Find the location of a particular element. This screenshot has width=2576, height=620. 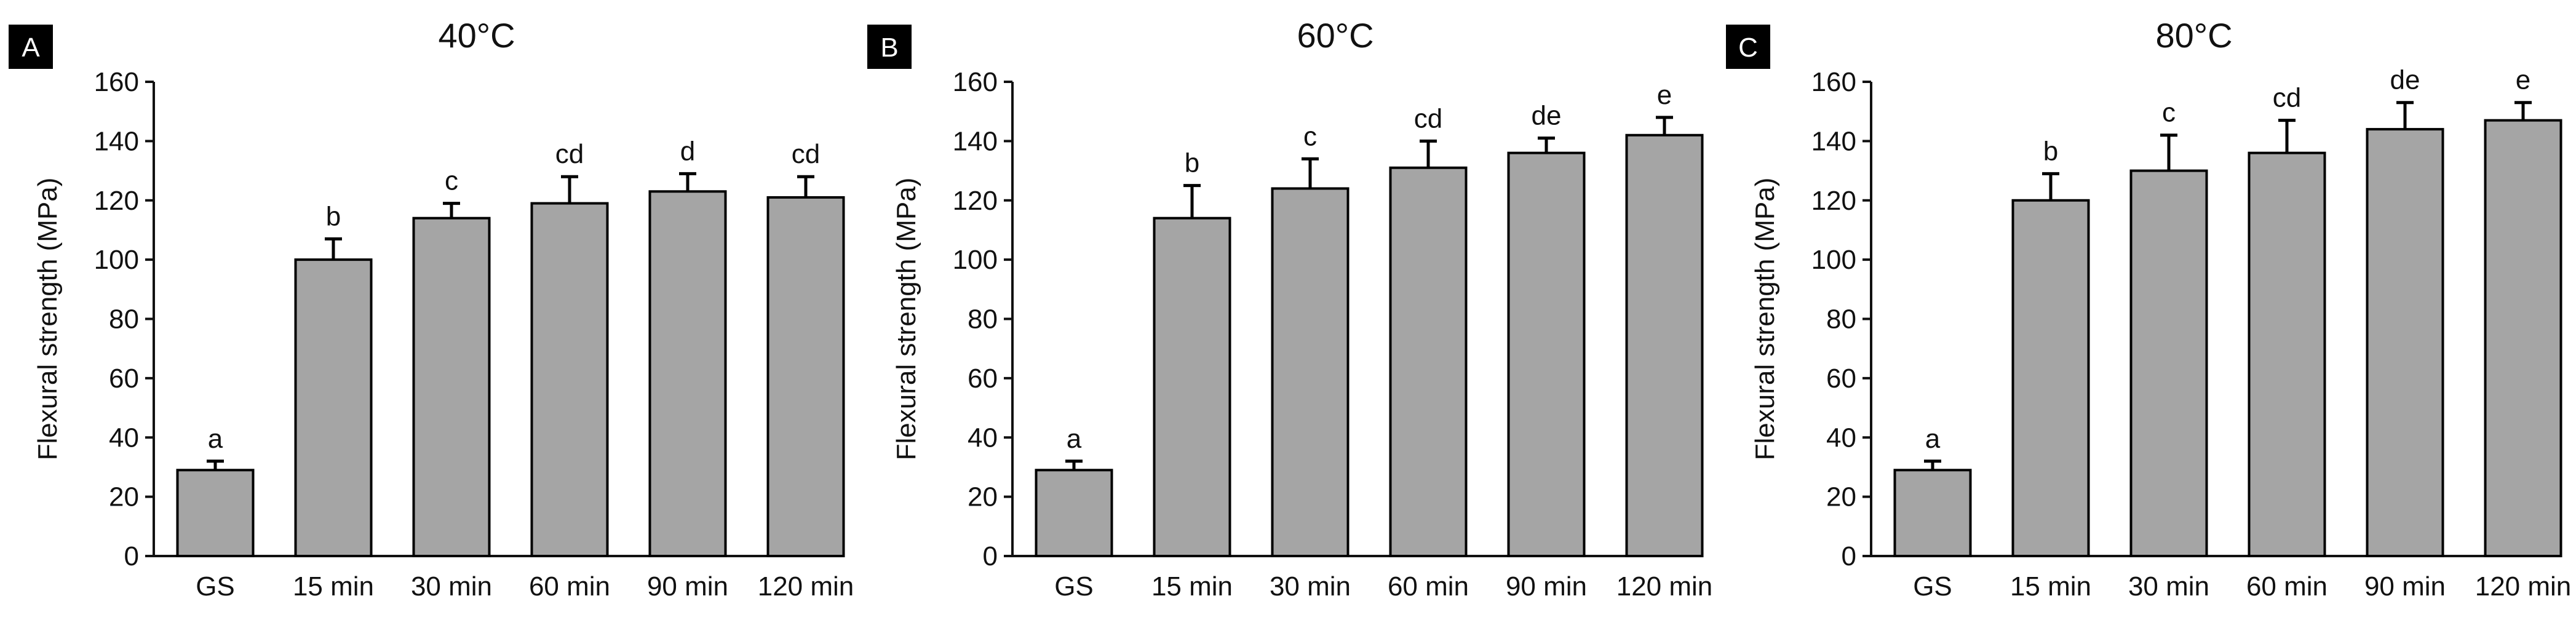

chart-title: 60°C is located at coordinates (1335, 35).